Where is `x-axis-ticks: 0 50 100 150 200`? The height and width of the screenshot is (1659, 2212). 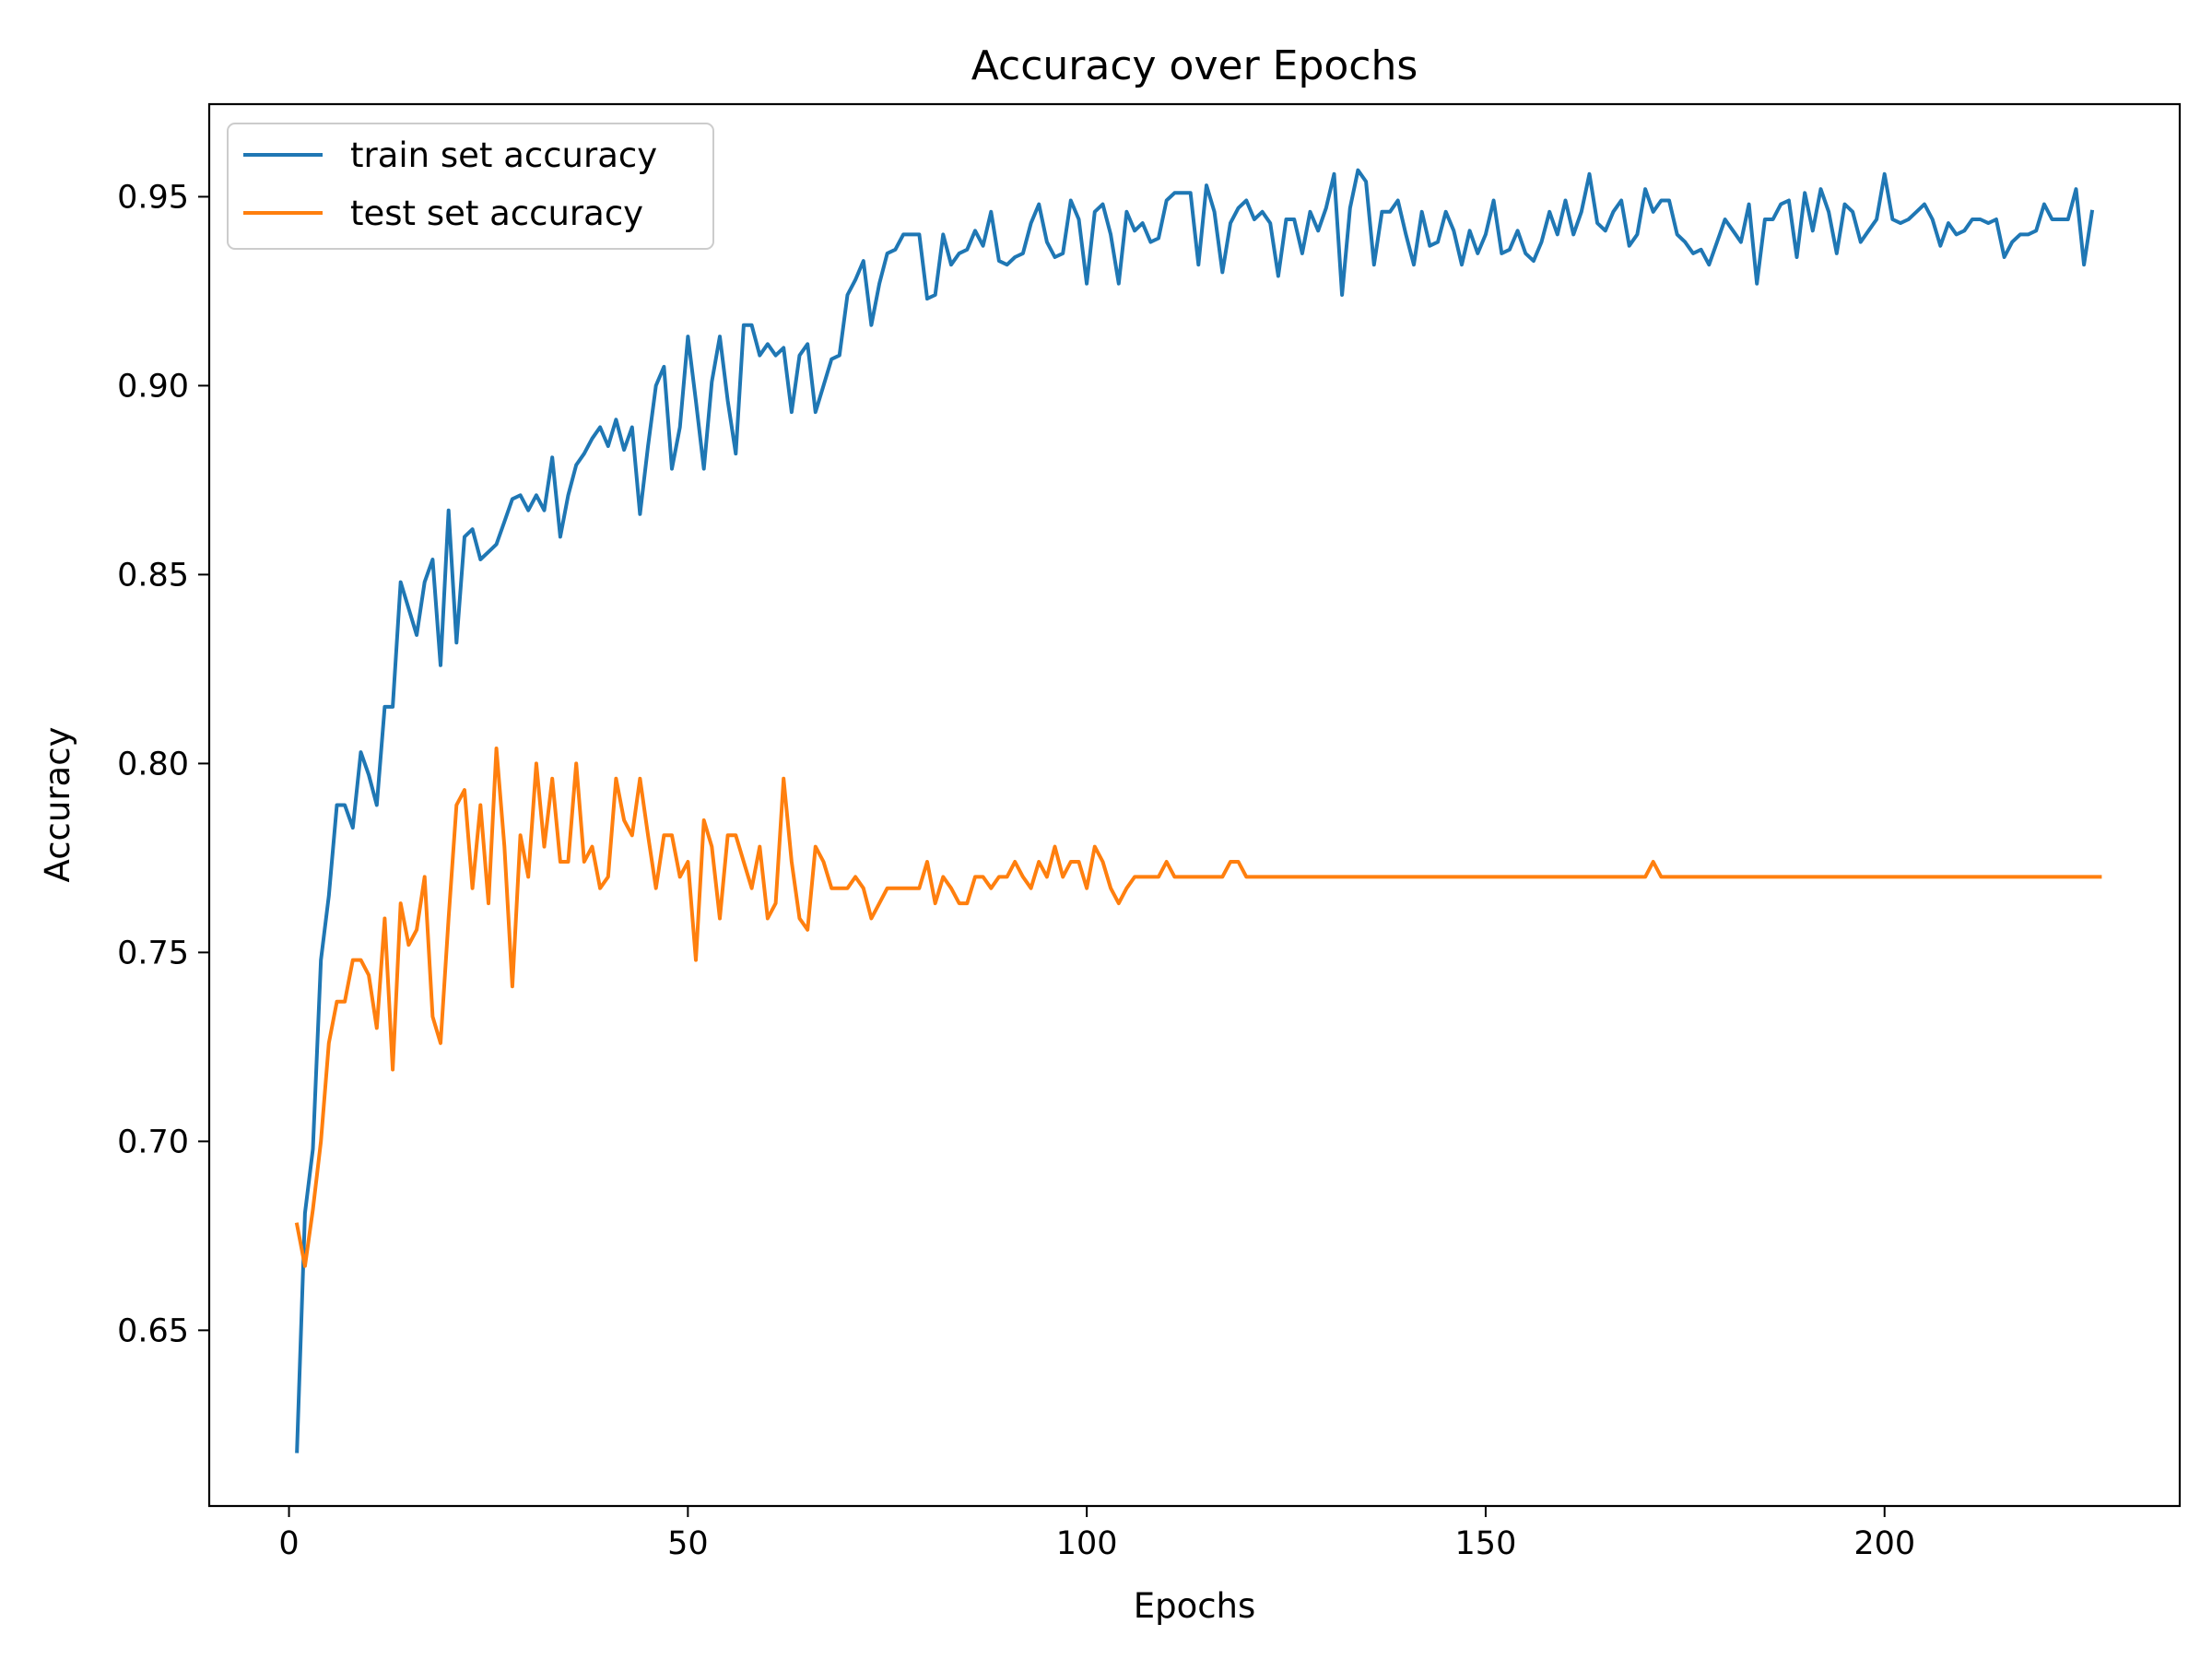 x-axis-ticks: 0 50 100 150 200 is located at coordinates (1096, 1534).